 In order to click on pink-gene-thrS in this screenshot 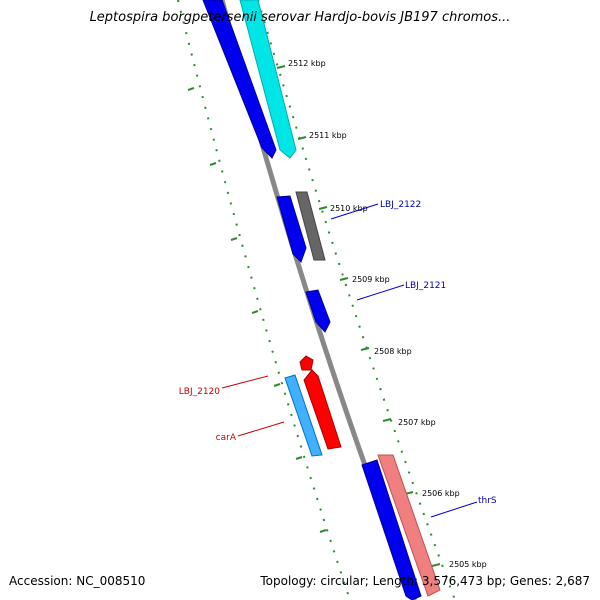, I will do `click(409, 525)`.